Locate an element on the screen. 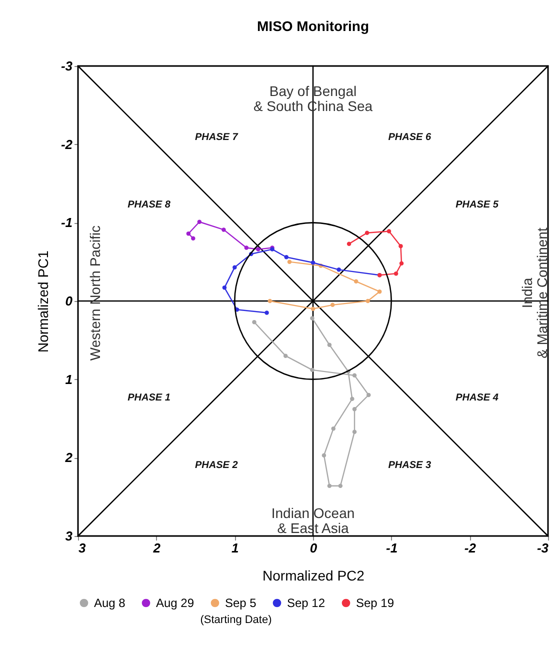 The width and height of the screenshot is (555, 645). y-tick-label: -3 is located at coordinates (67, 66).